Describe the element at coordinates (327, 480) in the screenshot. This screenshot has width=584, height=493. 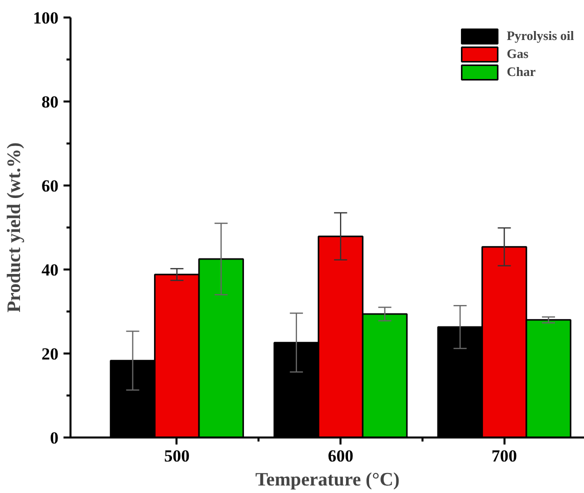
I see `x-axis-title: Temperature (°C)` at that location.